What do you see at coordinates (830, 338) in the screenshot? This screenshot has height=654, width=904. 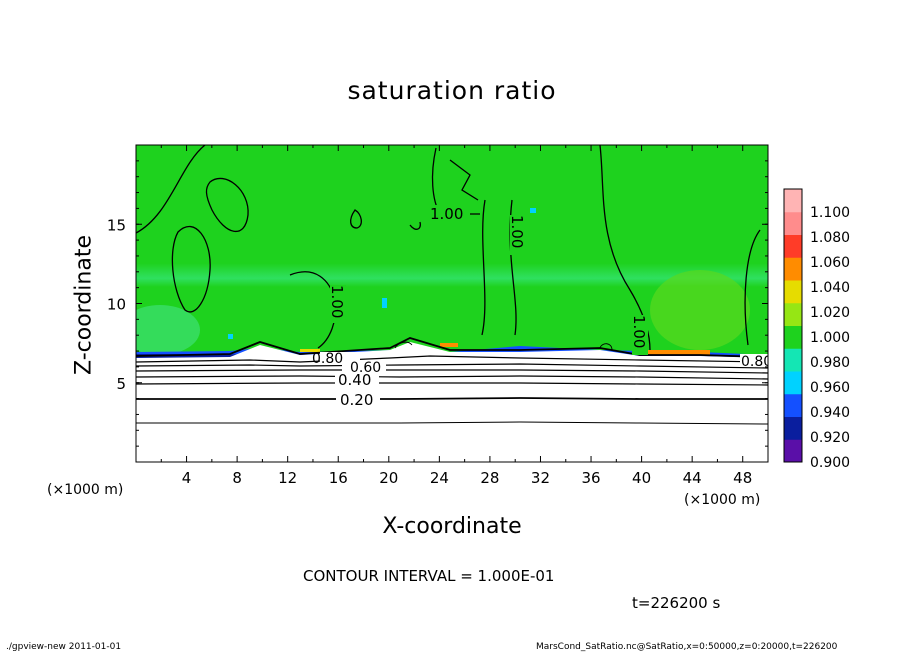 I see `colorbar-label: 1.000` at bounding box center [830, 338].